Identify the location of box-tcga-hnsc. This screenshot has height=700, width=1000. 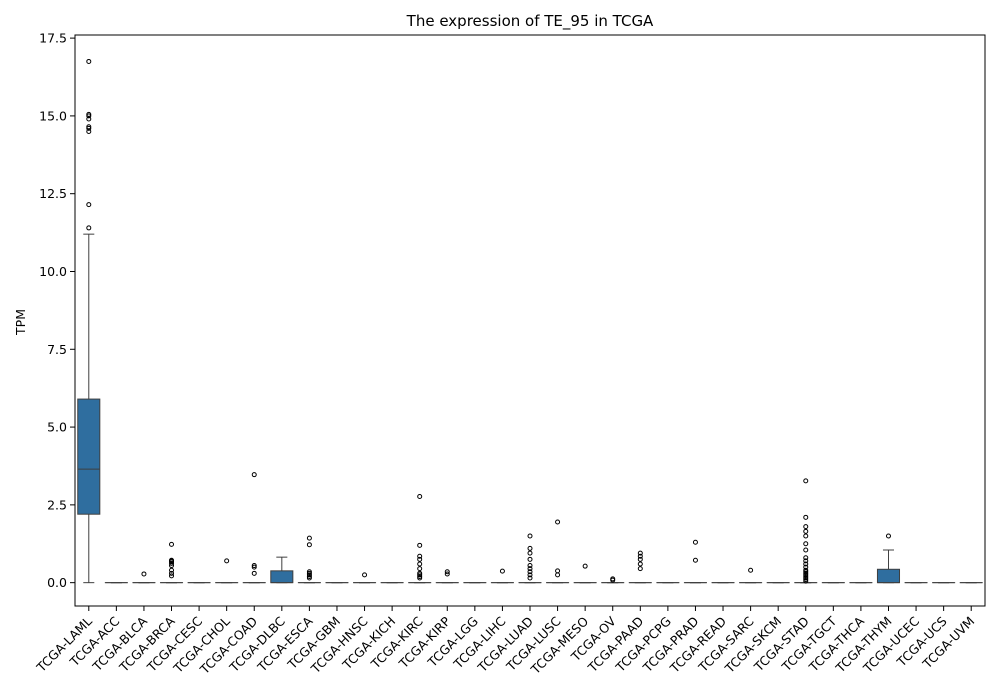
(365, 578).